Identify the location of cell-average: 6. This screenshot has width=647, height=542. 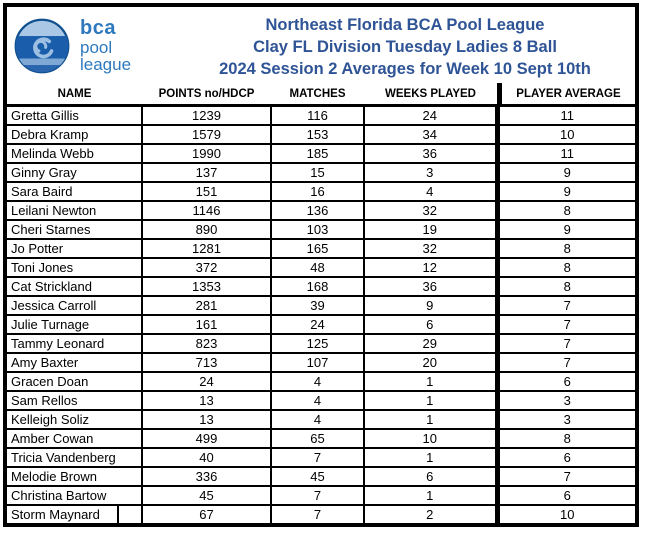
(564, 381).